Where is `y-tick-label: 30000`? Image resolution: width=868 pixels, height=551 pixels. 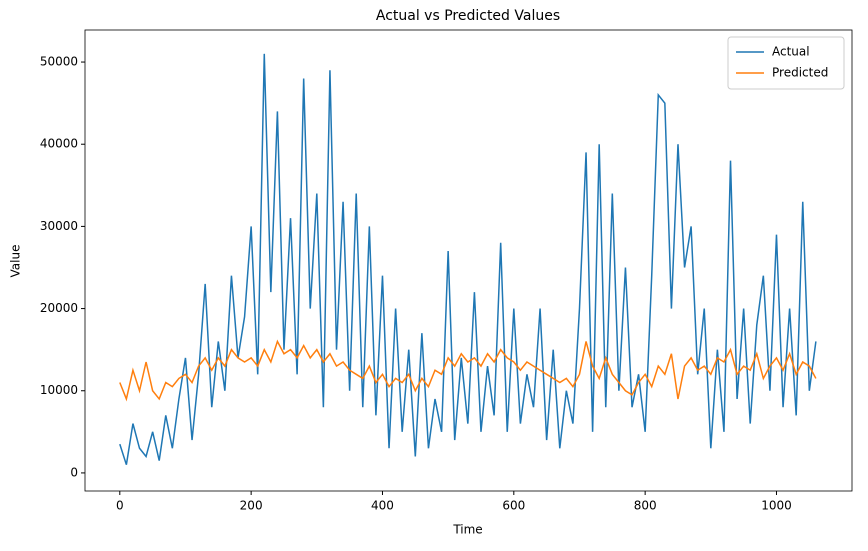
y-tick-label: 30000 is located at coordinates (59, 226).